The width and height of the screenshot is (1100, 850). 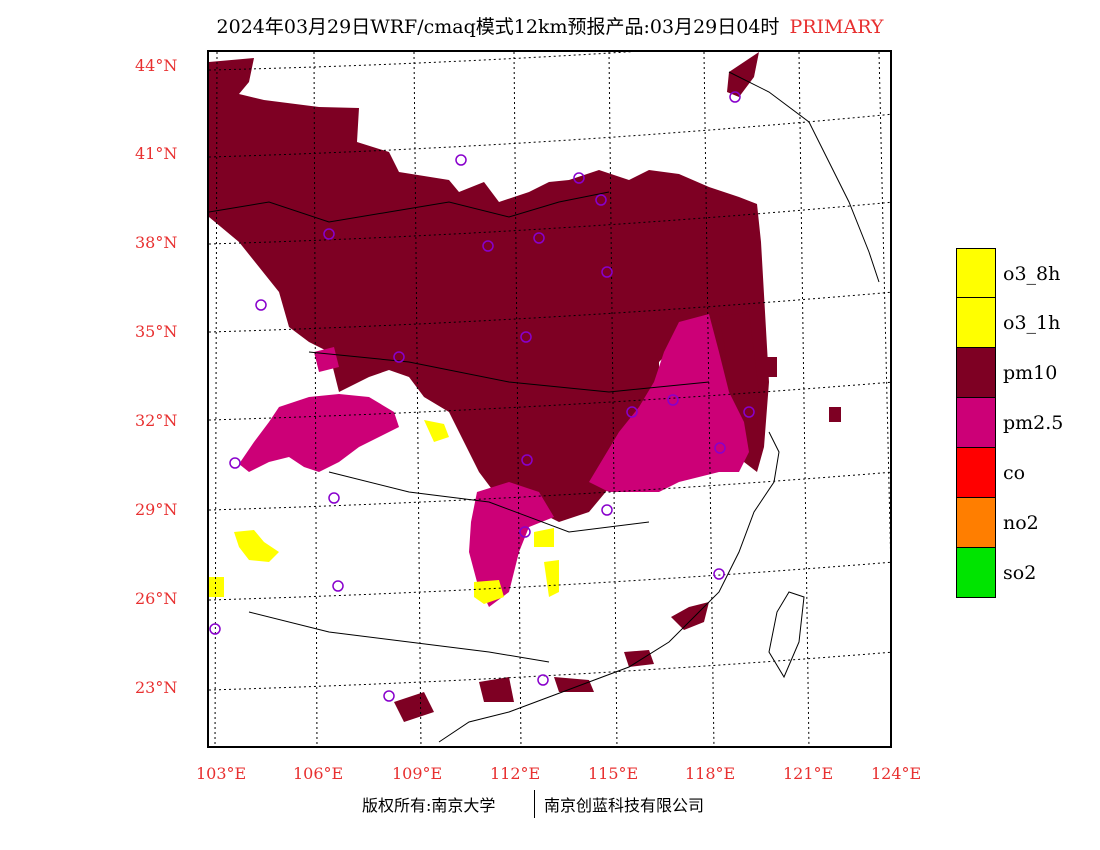 I want to click on pm10-east-patch, so click(x=739, y=372).